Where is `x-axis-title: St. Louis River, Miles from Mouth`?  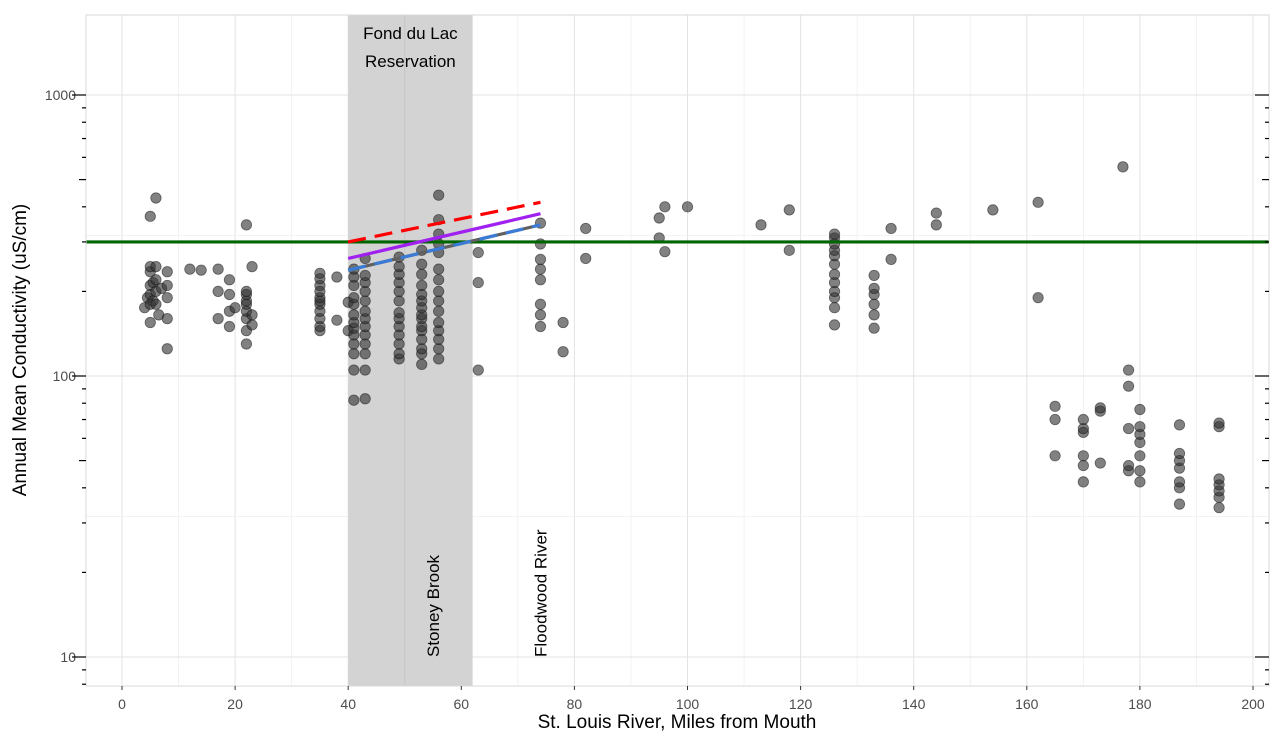
x-axis-title: St. Louis River, Miles from Mouth is located at coordinates (677, 722).